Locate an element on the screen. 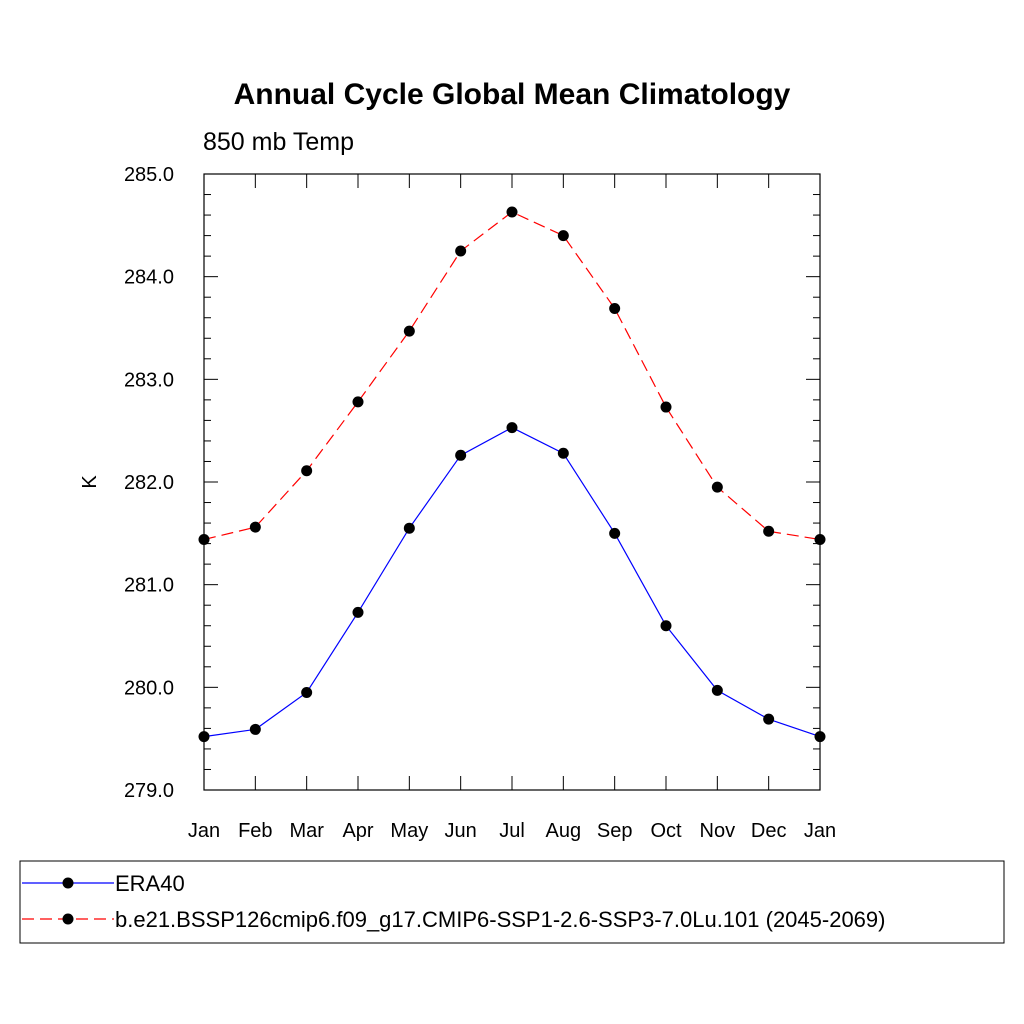  x-tick-label: Mar is located at coordinates (306, 831).